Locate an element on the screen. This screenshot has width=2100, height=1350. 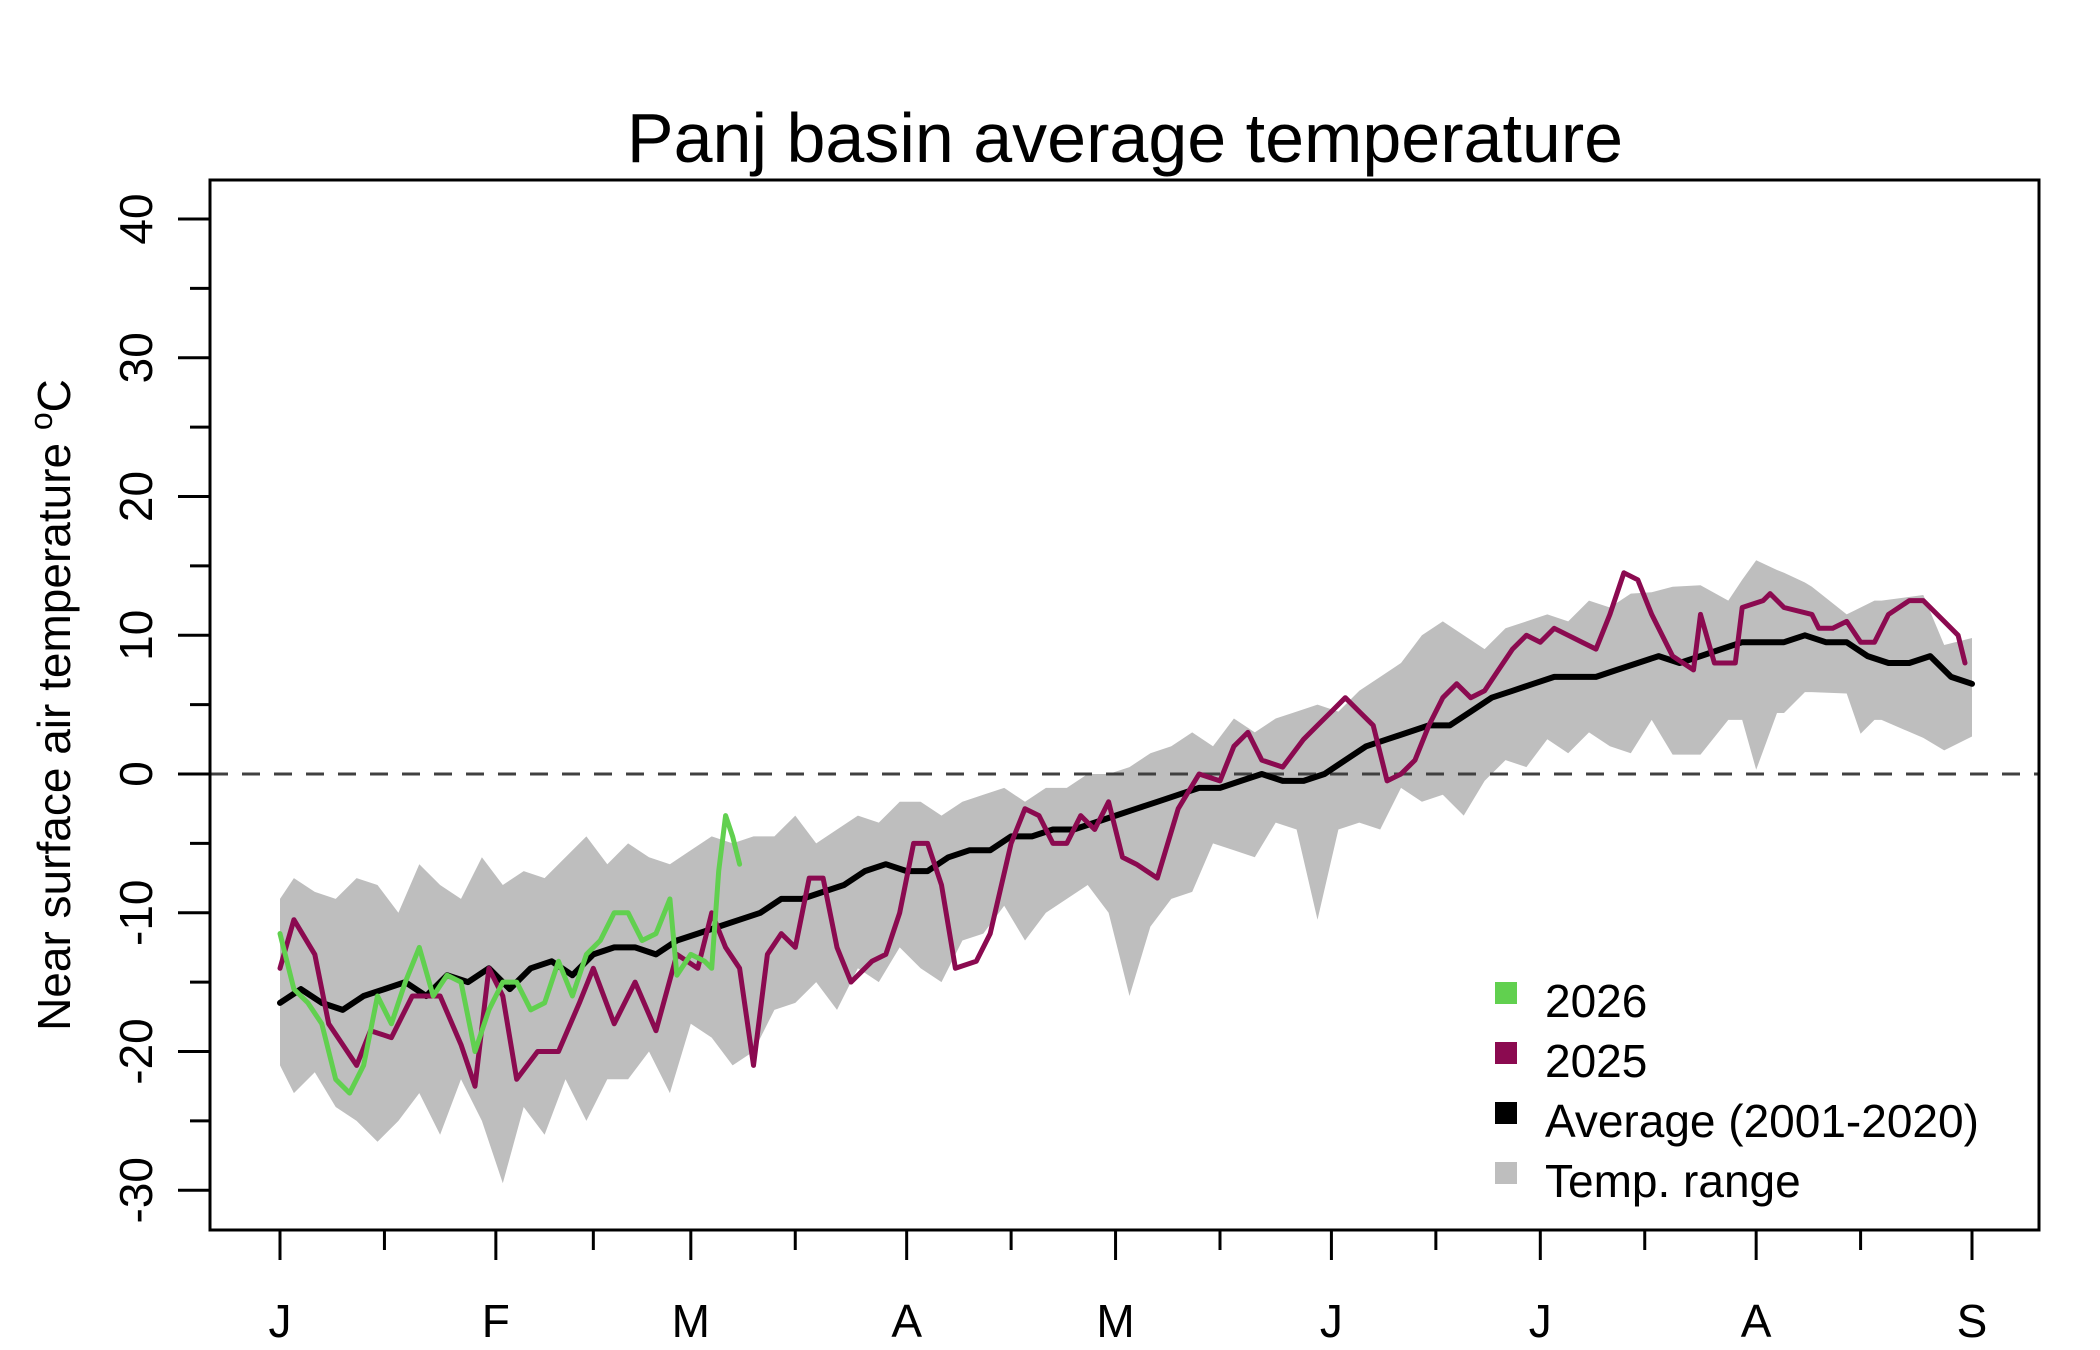
y-tick-label: 10 is located at coordinates (136, 635).